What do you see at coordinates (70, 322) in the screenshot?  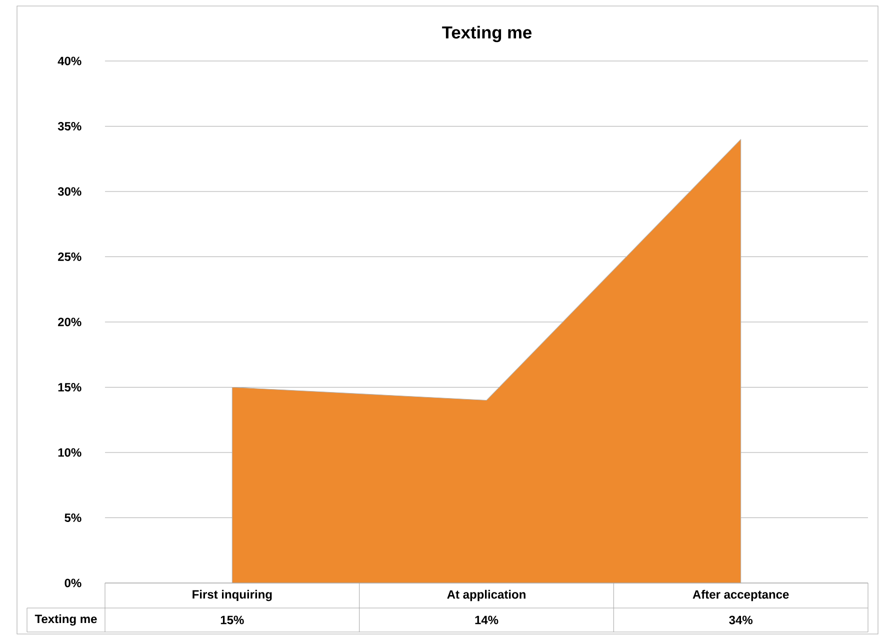 I see `y-tick-label: 20%` at bounding box center [70, 322].